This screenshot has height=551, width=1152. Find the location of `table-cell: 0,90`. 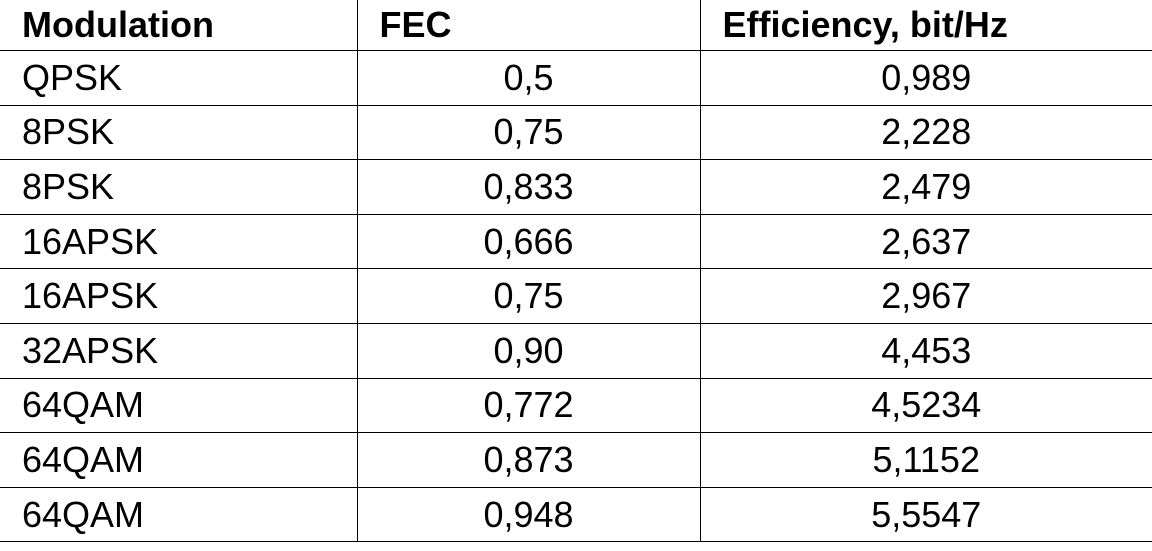

table-cell: 0,90 is located at coordinates (529, 351).